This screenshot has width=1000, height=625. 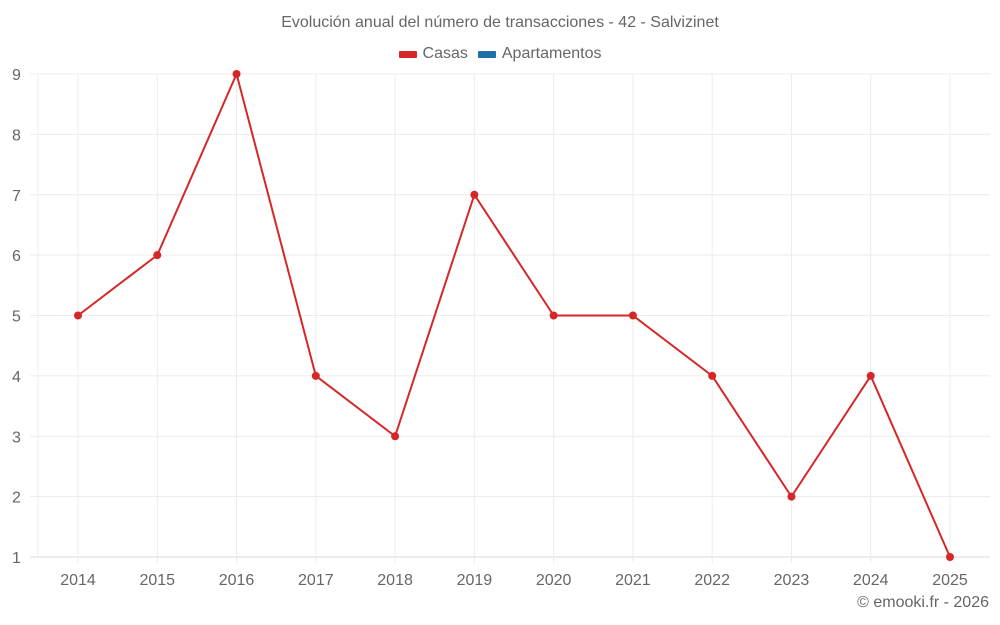 What do you see at coordinates (237, 580) in the screenshot?
I see `x-tick-label: 2016` at bounding box center [237, 580].